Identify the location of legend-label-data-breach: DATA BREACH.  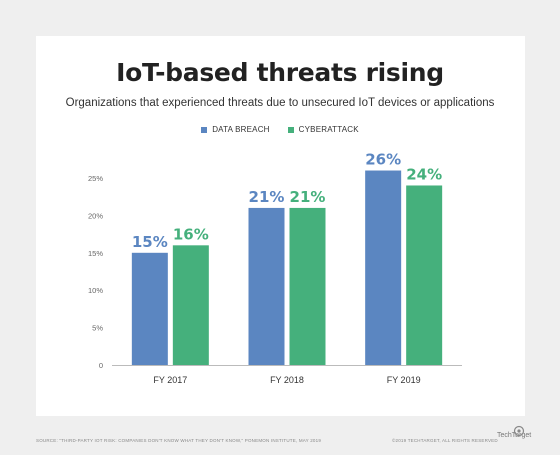
(241, 129).